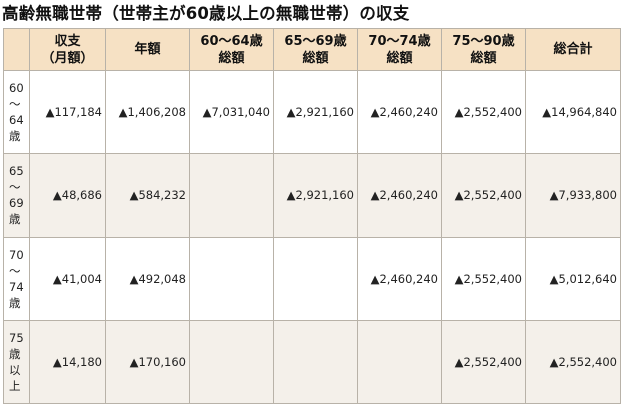 This screenshot has height=407, width=623. Describe the element at coordinates (147, 195) in the screenshot. I see `cell-annual: ▲584,232` at that location.